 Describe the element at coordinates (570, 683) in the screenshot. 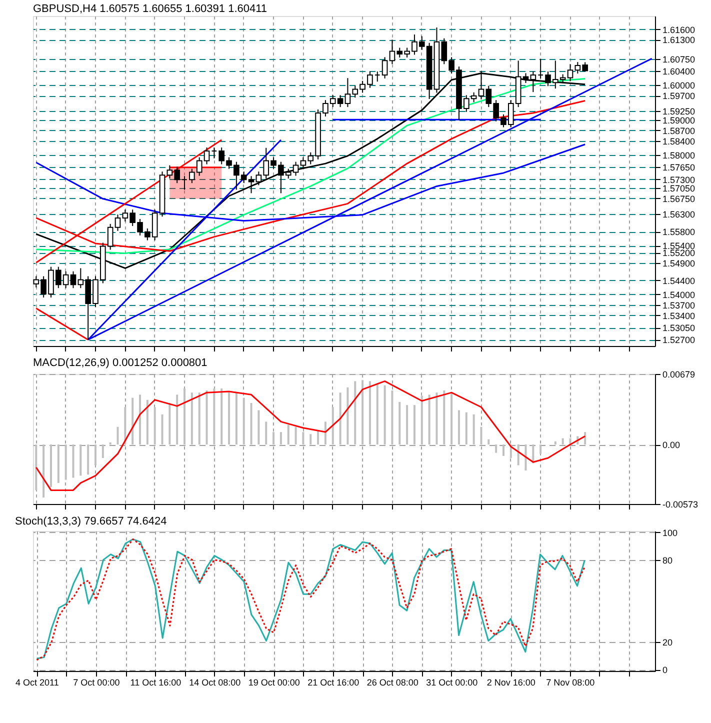

I see `x-tick-label: 7 Nov 08:00` at that location.